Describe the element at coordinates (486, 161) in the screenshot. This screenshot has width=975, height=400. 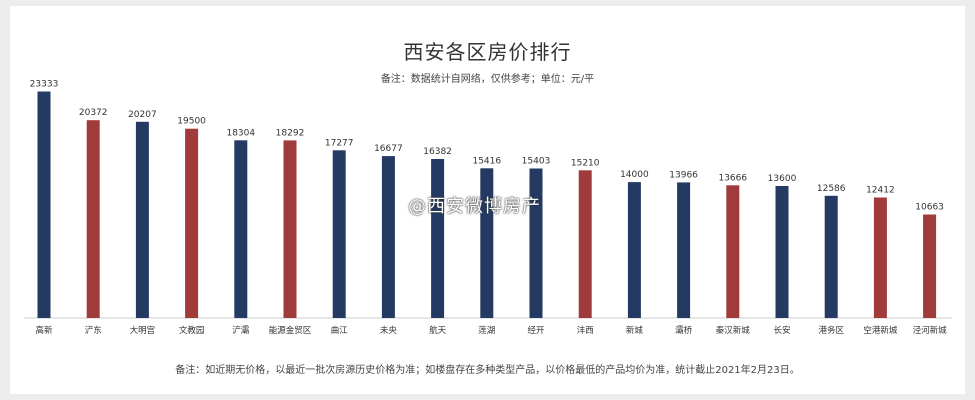
I see `data-label: 15416` at that location.